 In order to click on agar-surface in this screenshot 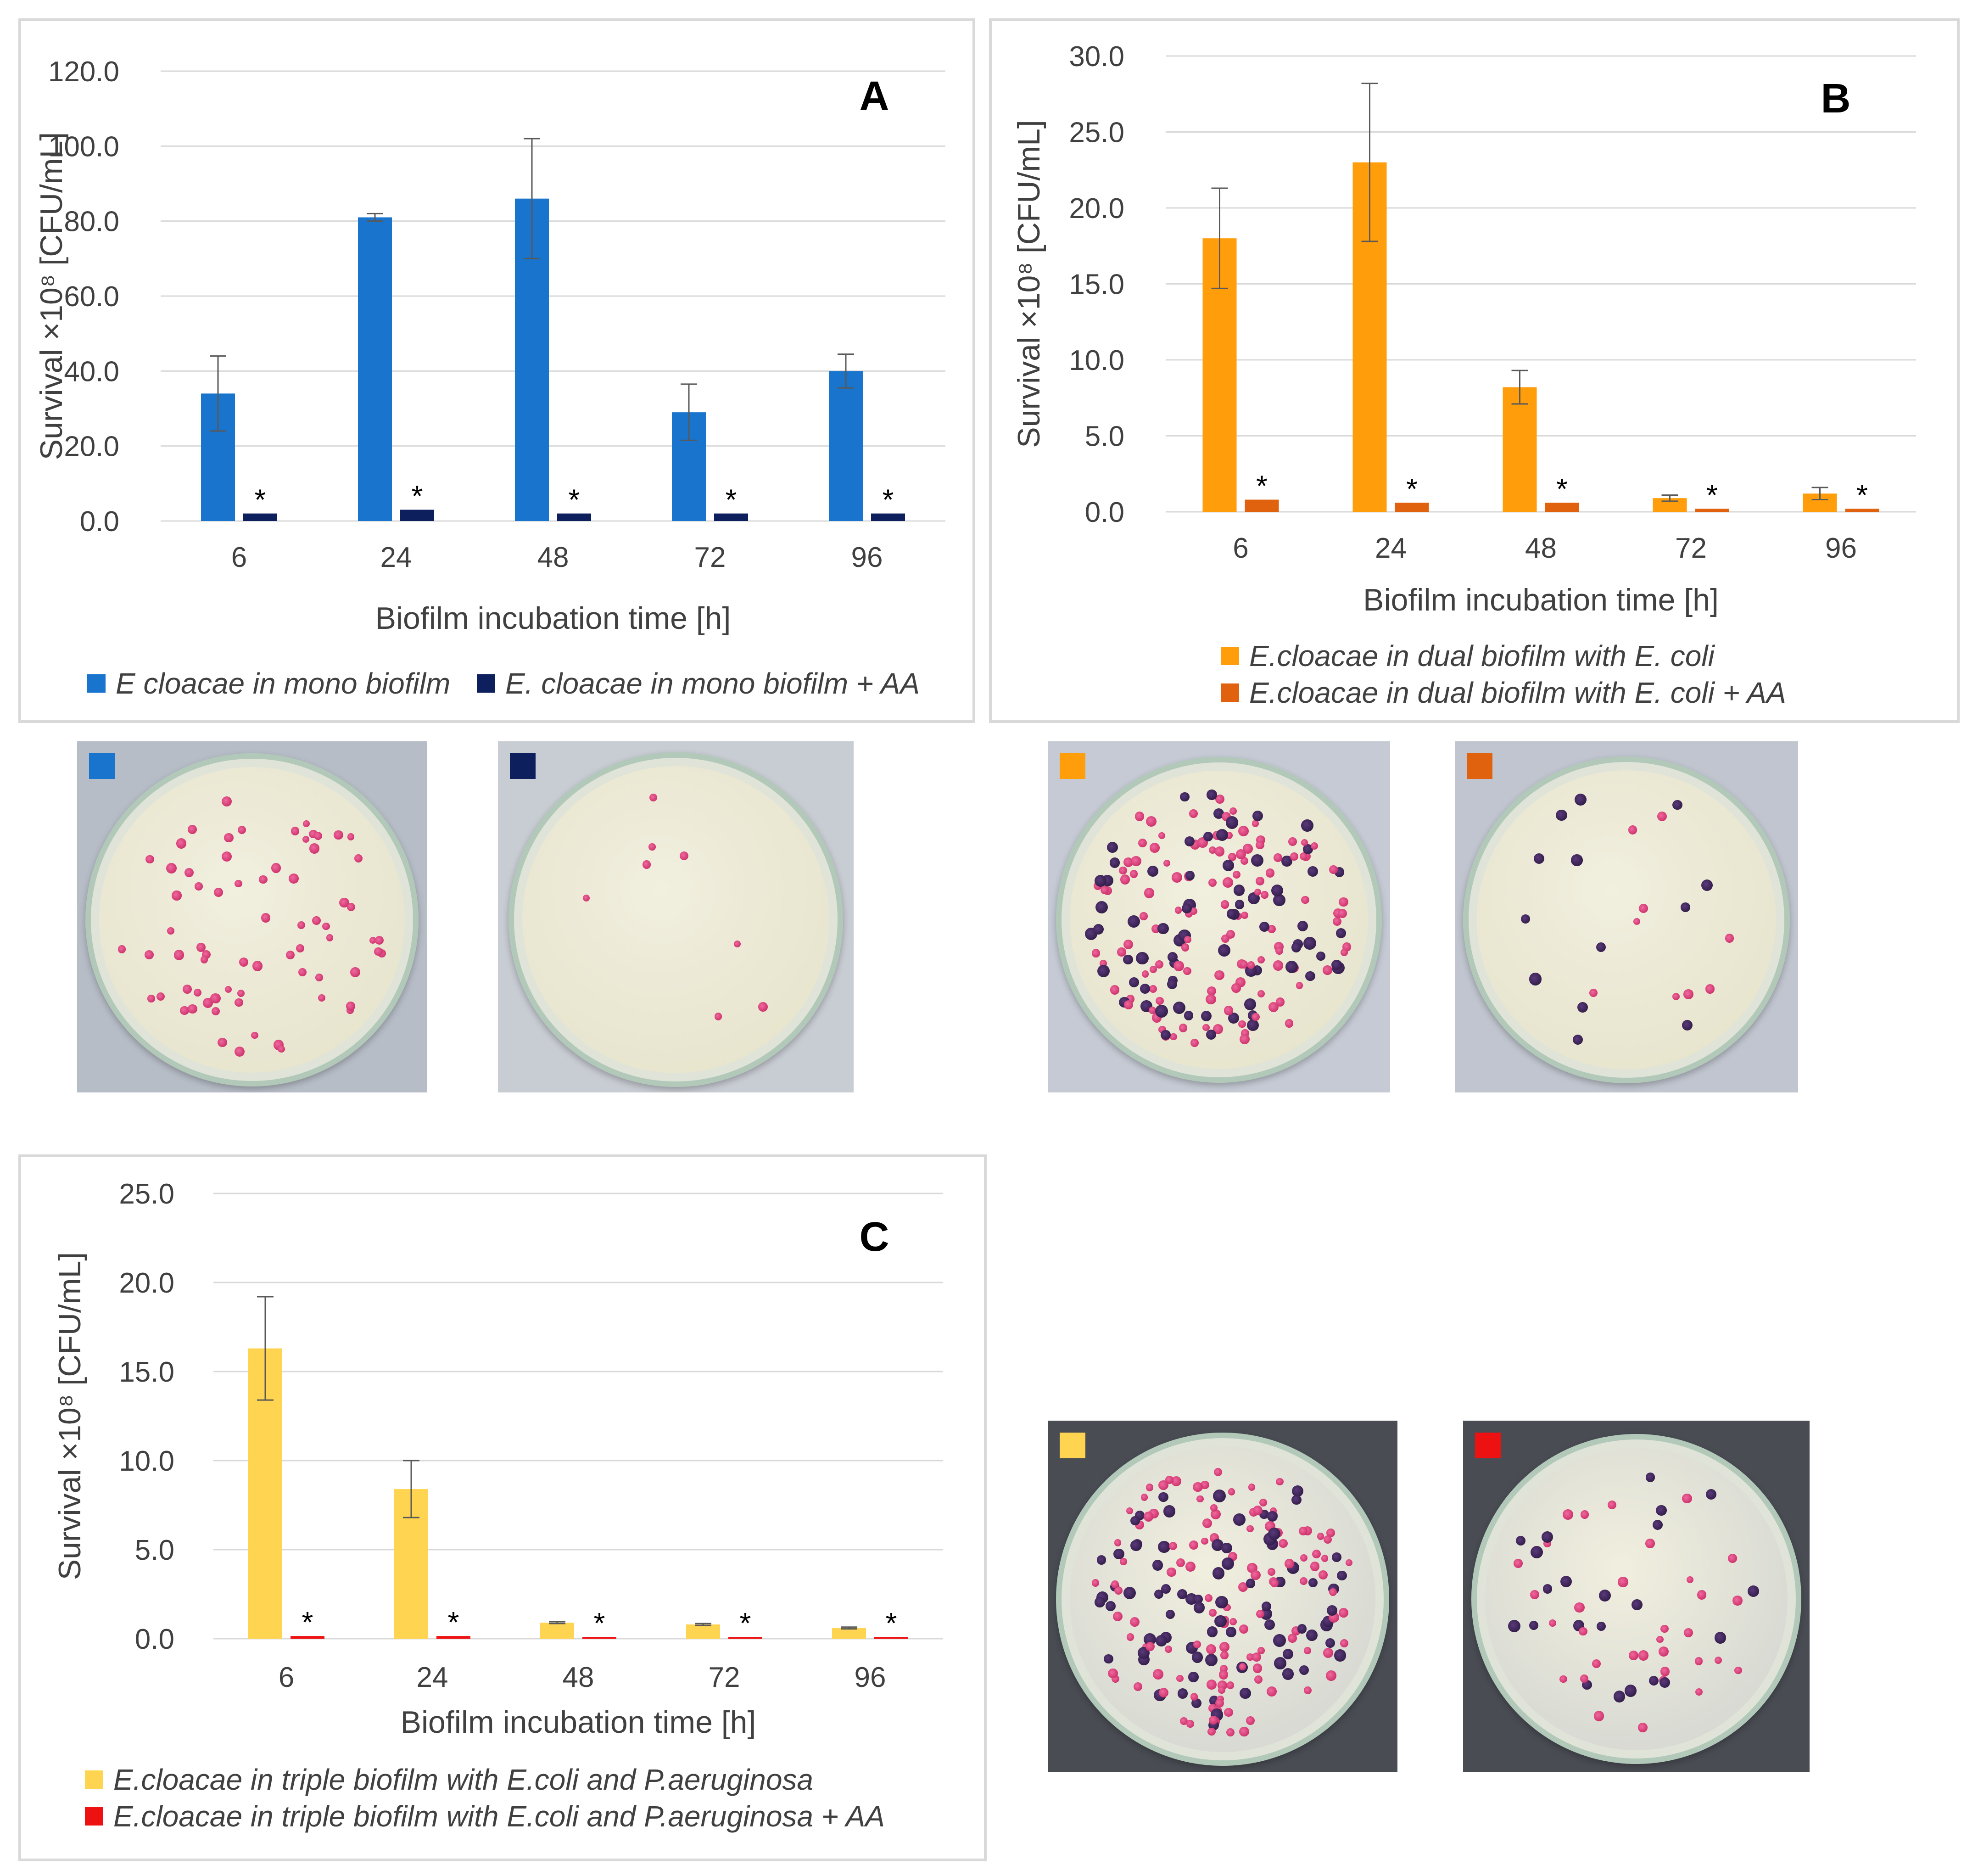, I will do `click(252, 920)`.